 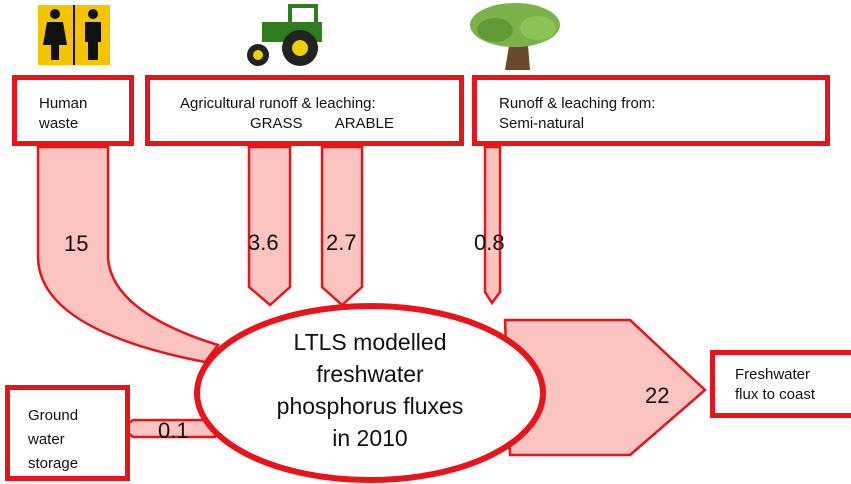 I want to click on box-label: Agricultural runoff & leaching:, so click(x=278, y=103).